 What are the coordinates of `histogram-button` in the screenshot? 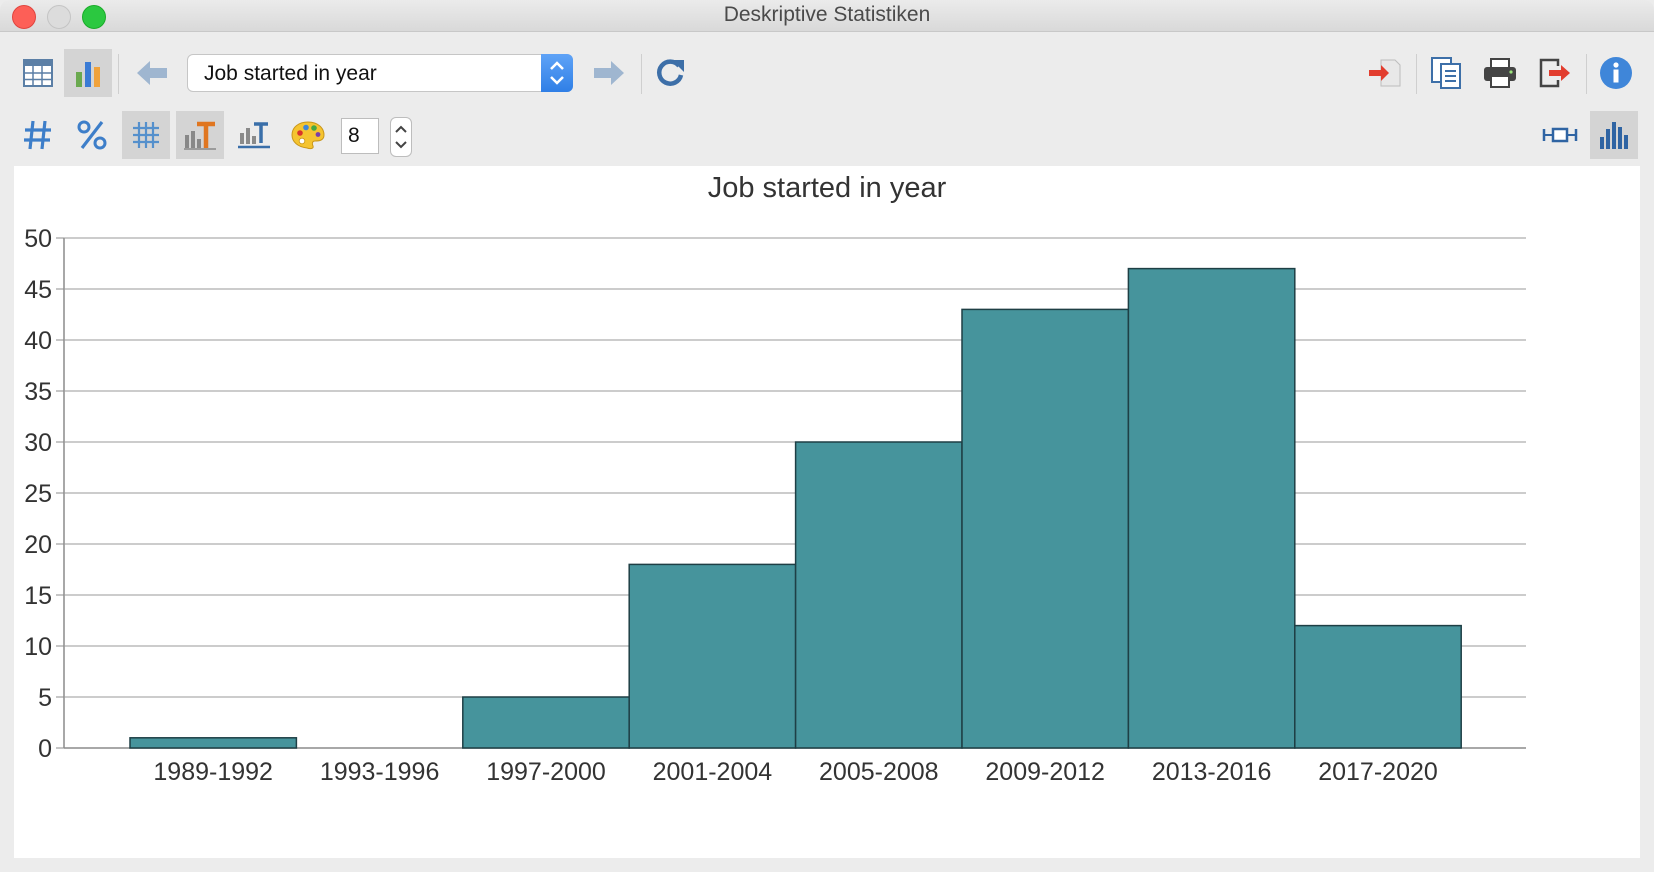 It's located at (1614, 135).